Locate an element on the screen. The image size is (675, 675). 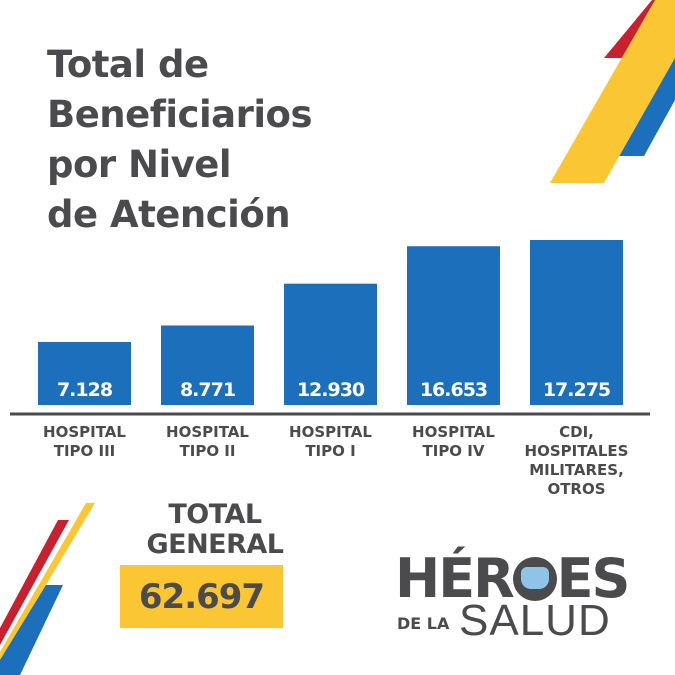
category-label: HOSPITAL TIPO I is located at coordinates (331, 442).